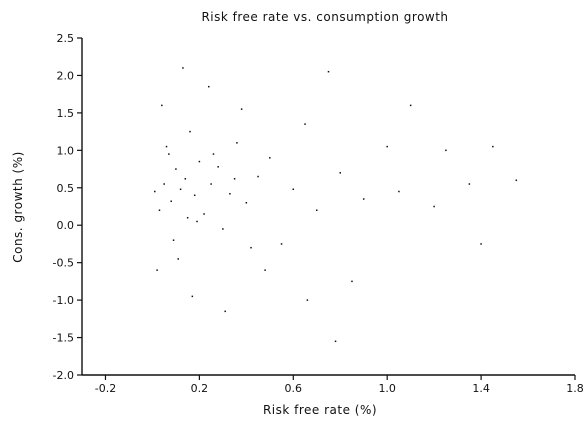  Describe the element at coordinates (63, 375) in the screenshot. I see `y-tick-label: -2.0` at that location.